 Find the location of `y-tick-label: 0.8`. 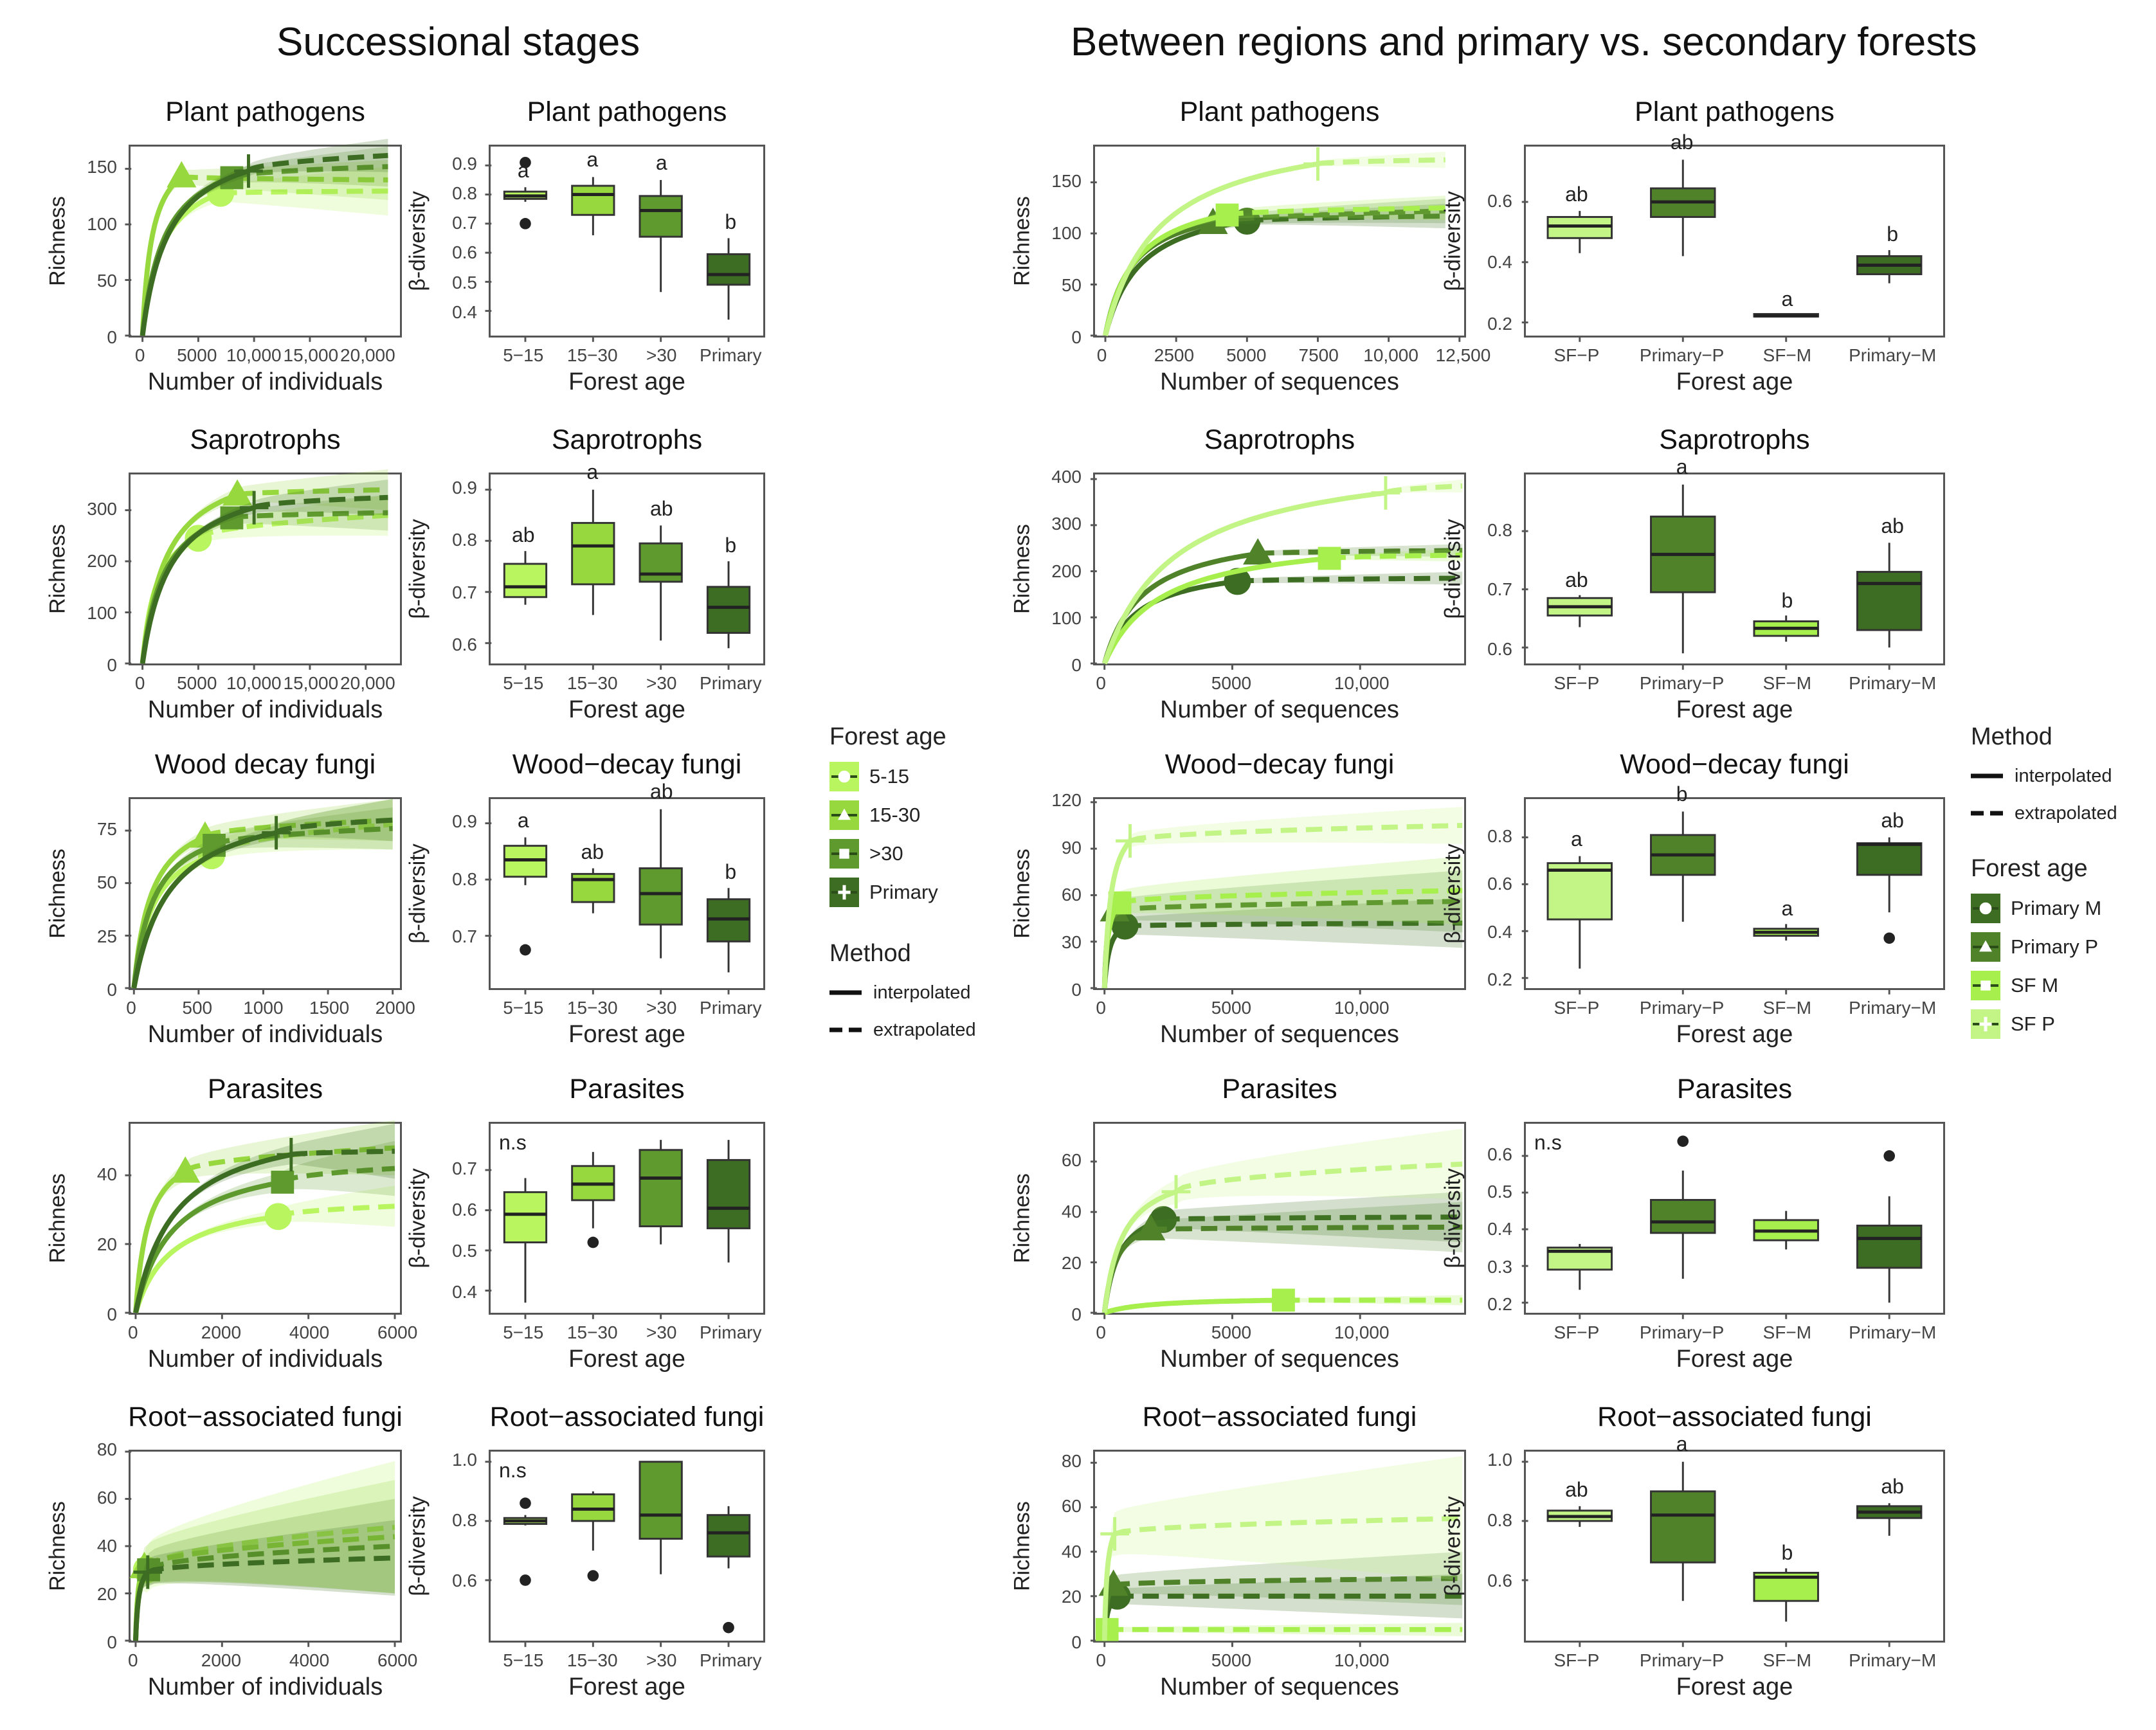

y-tick-label: 0.8 is located at coordinates (1499, 835).